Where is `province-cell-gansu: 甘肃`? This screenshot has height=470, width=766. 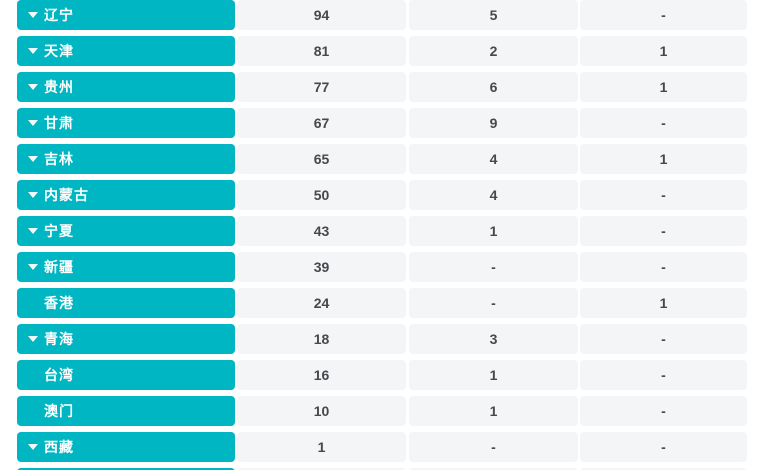
province-cell-gansu: 甘肃 is located at coordinates (126, 123).